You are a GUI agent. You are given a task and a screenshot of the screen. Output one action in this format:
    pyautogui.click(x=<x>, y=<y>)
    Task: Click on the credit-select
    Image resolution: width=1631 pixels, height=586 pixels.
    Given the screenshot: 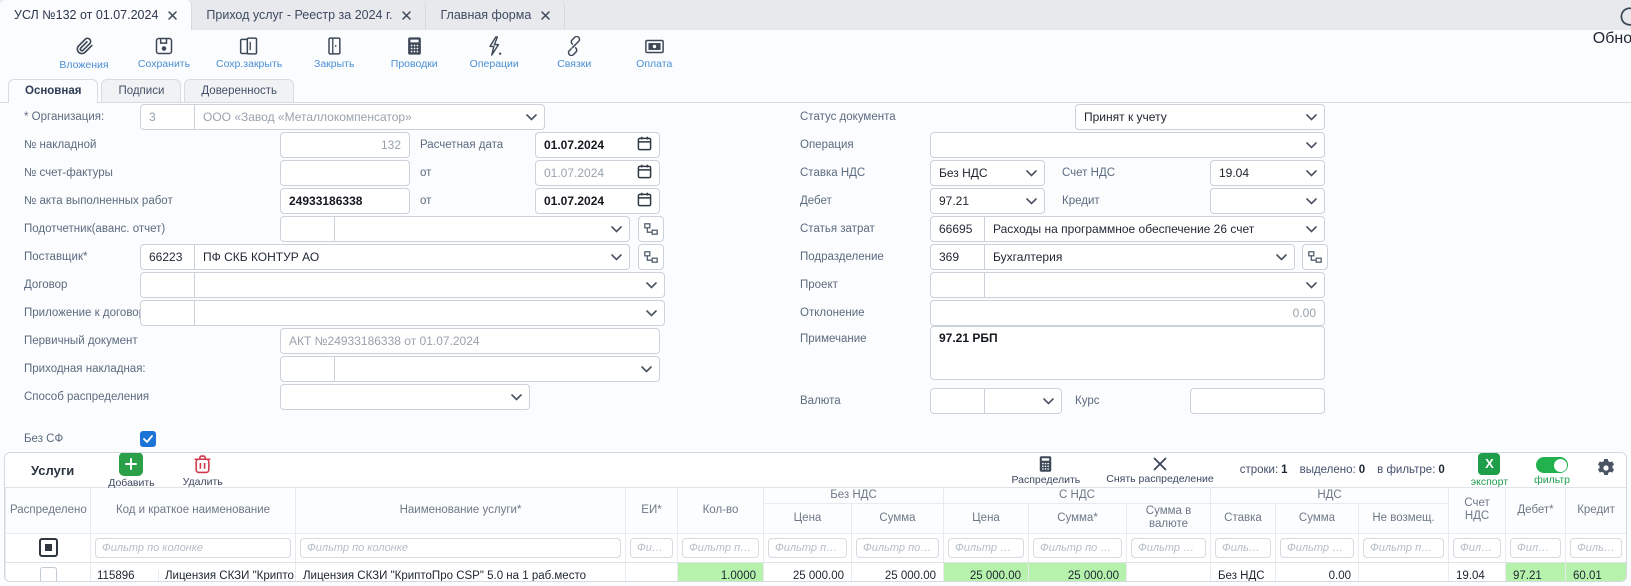 What is the action you would take?
    pyautogui.click(x=1267, y=201)
    